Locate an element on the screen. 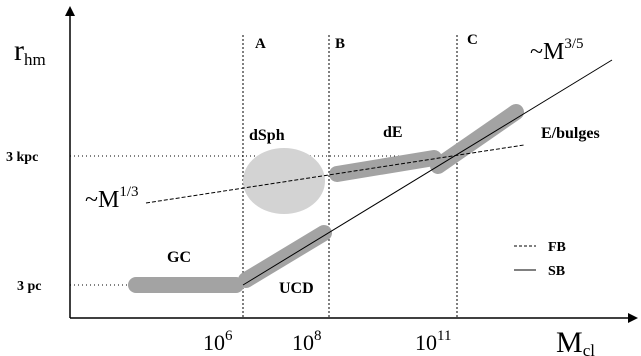 This screenshot has height=356, width=641. dsph-label: dSph is located at coordinates (267, 135).